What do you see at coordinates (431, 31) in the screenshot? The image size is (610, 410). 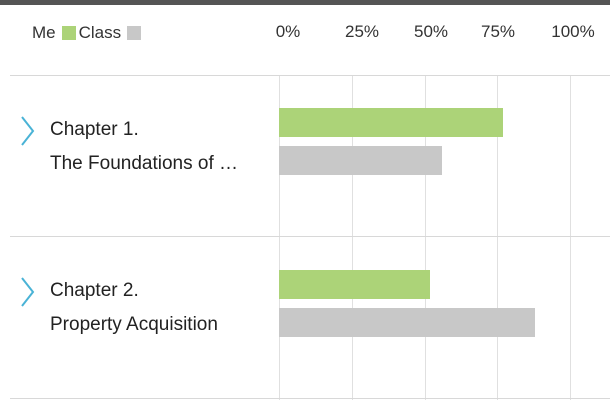 I see `x-tick-label: 50%` at bounding box center [431, 31].